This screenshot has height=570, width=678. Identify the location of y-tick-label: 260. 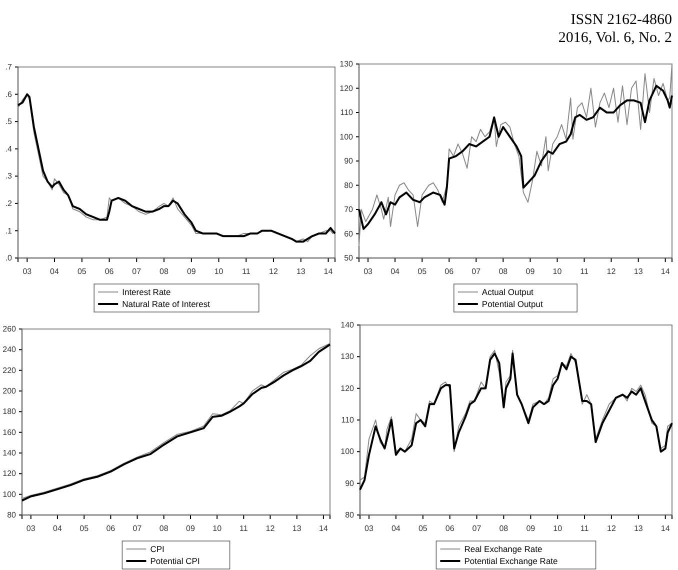
(9, 329).